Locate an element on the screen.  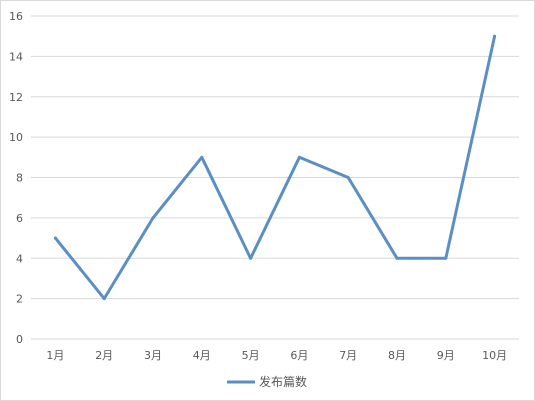
y-tick-label: 14 is located at coordinates (16, 56).